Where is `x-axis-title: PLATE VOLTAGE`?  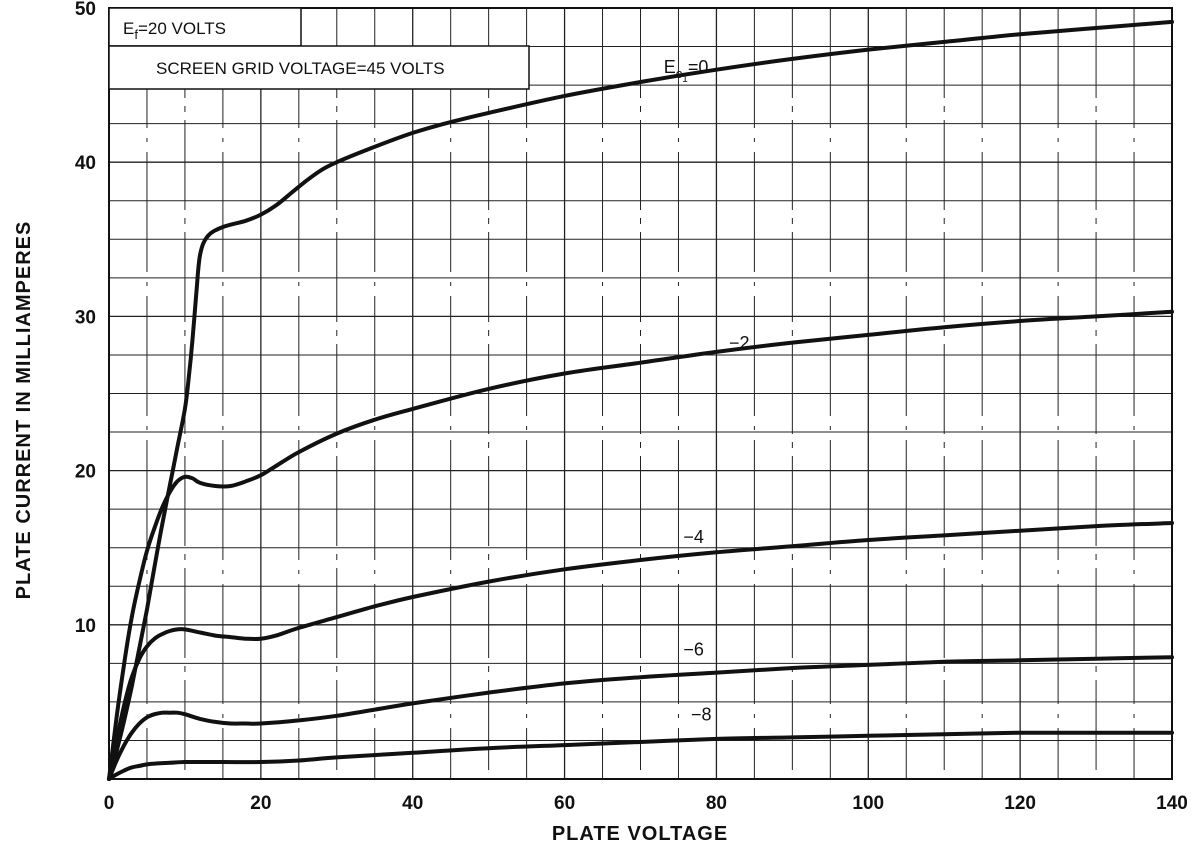
x-axis-title: PLATE VOLTAGE is located at coordinates (640, 834).